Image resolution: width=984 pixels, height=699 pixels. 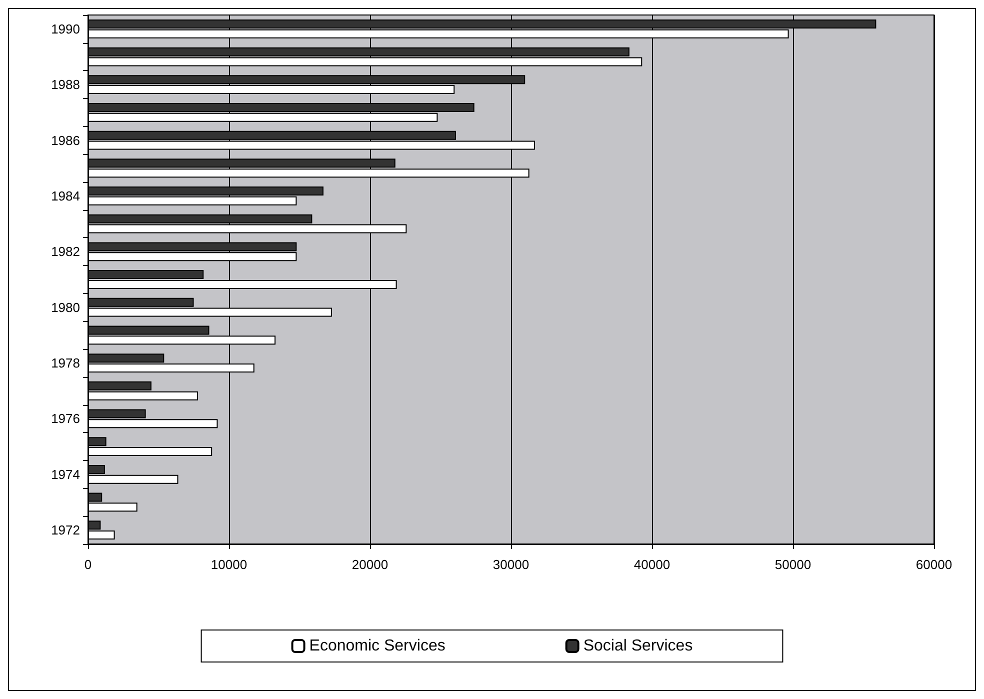 What do you see at coordinates (229, 564) in the screenshot?
I see `x-tick-label: 10000` at bounding box center [229, 564].